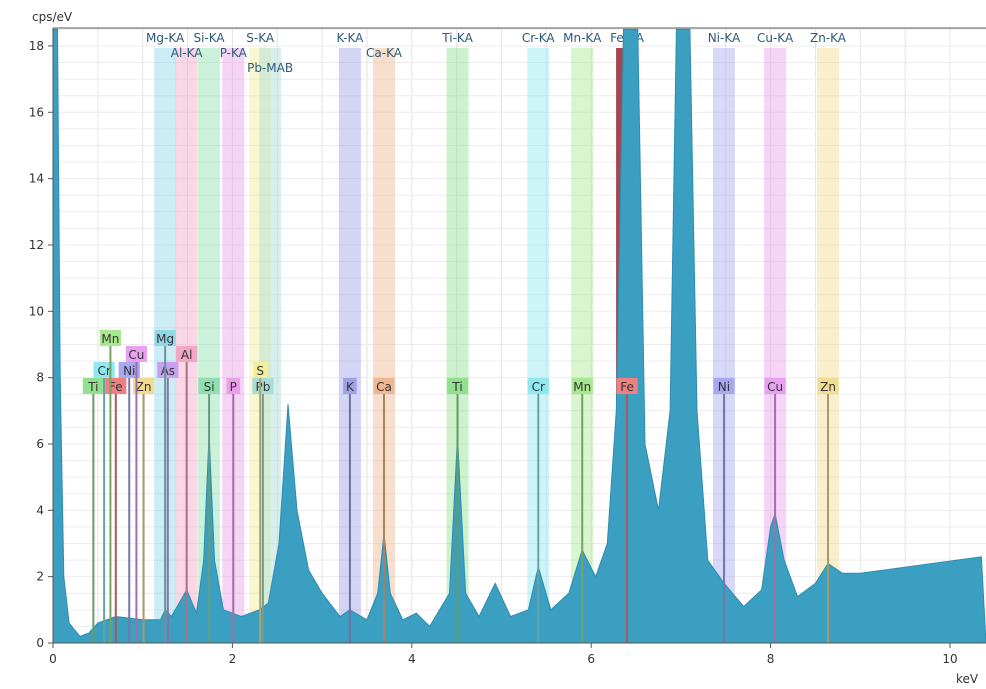 The width and height of the screenshot is (986, 689). What do you see at coordinates (187, 53) in the screenshot?
I see `element-line-label: Al-KA` at bounding box center [187, 53].